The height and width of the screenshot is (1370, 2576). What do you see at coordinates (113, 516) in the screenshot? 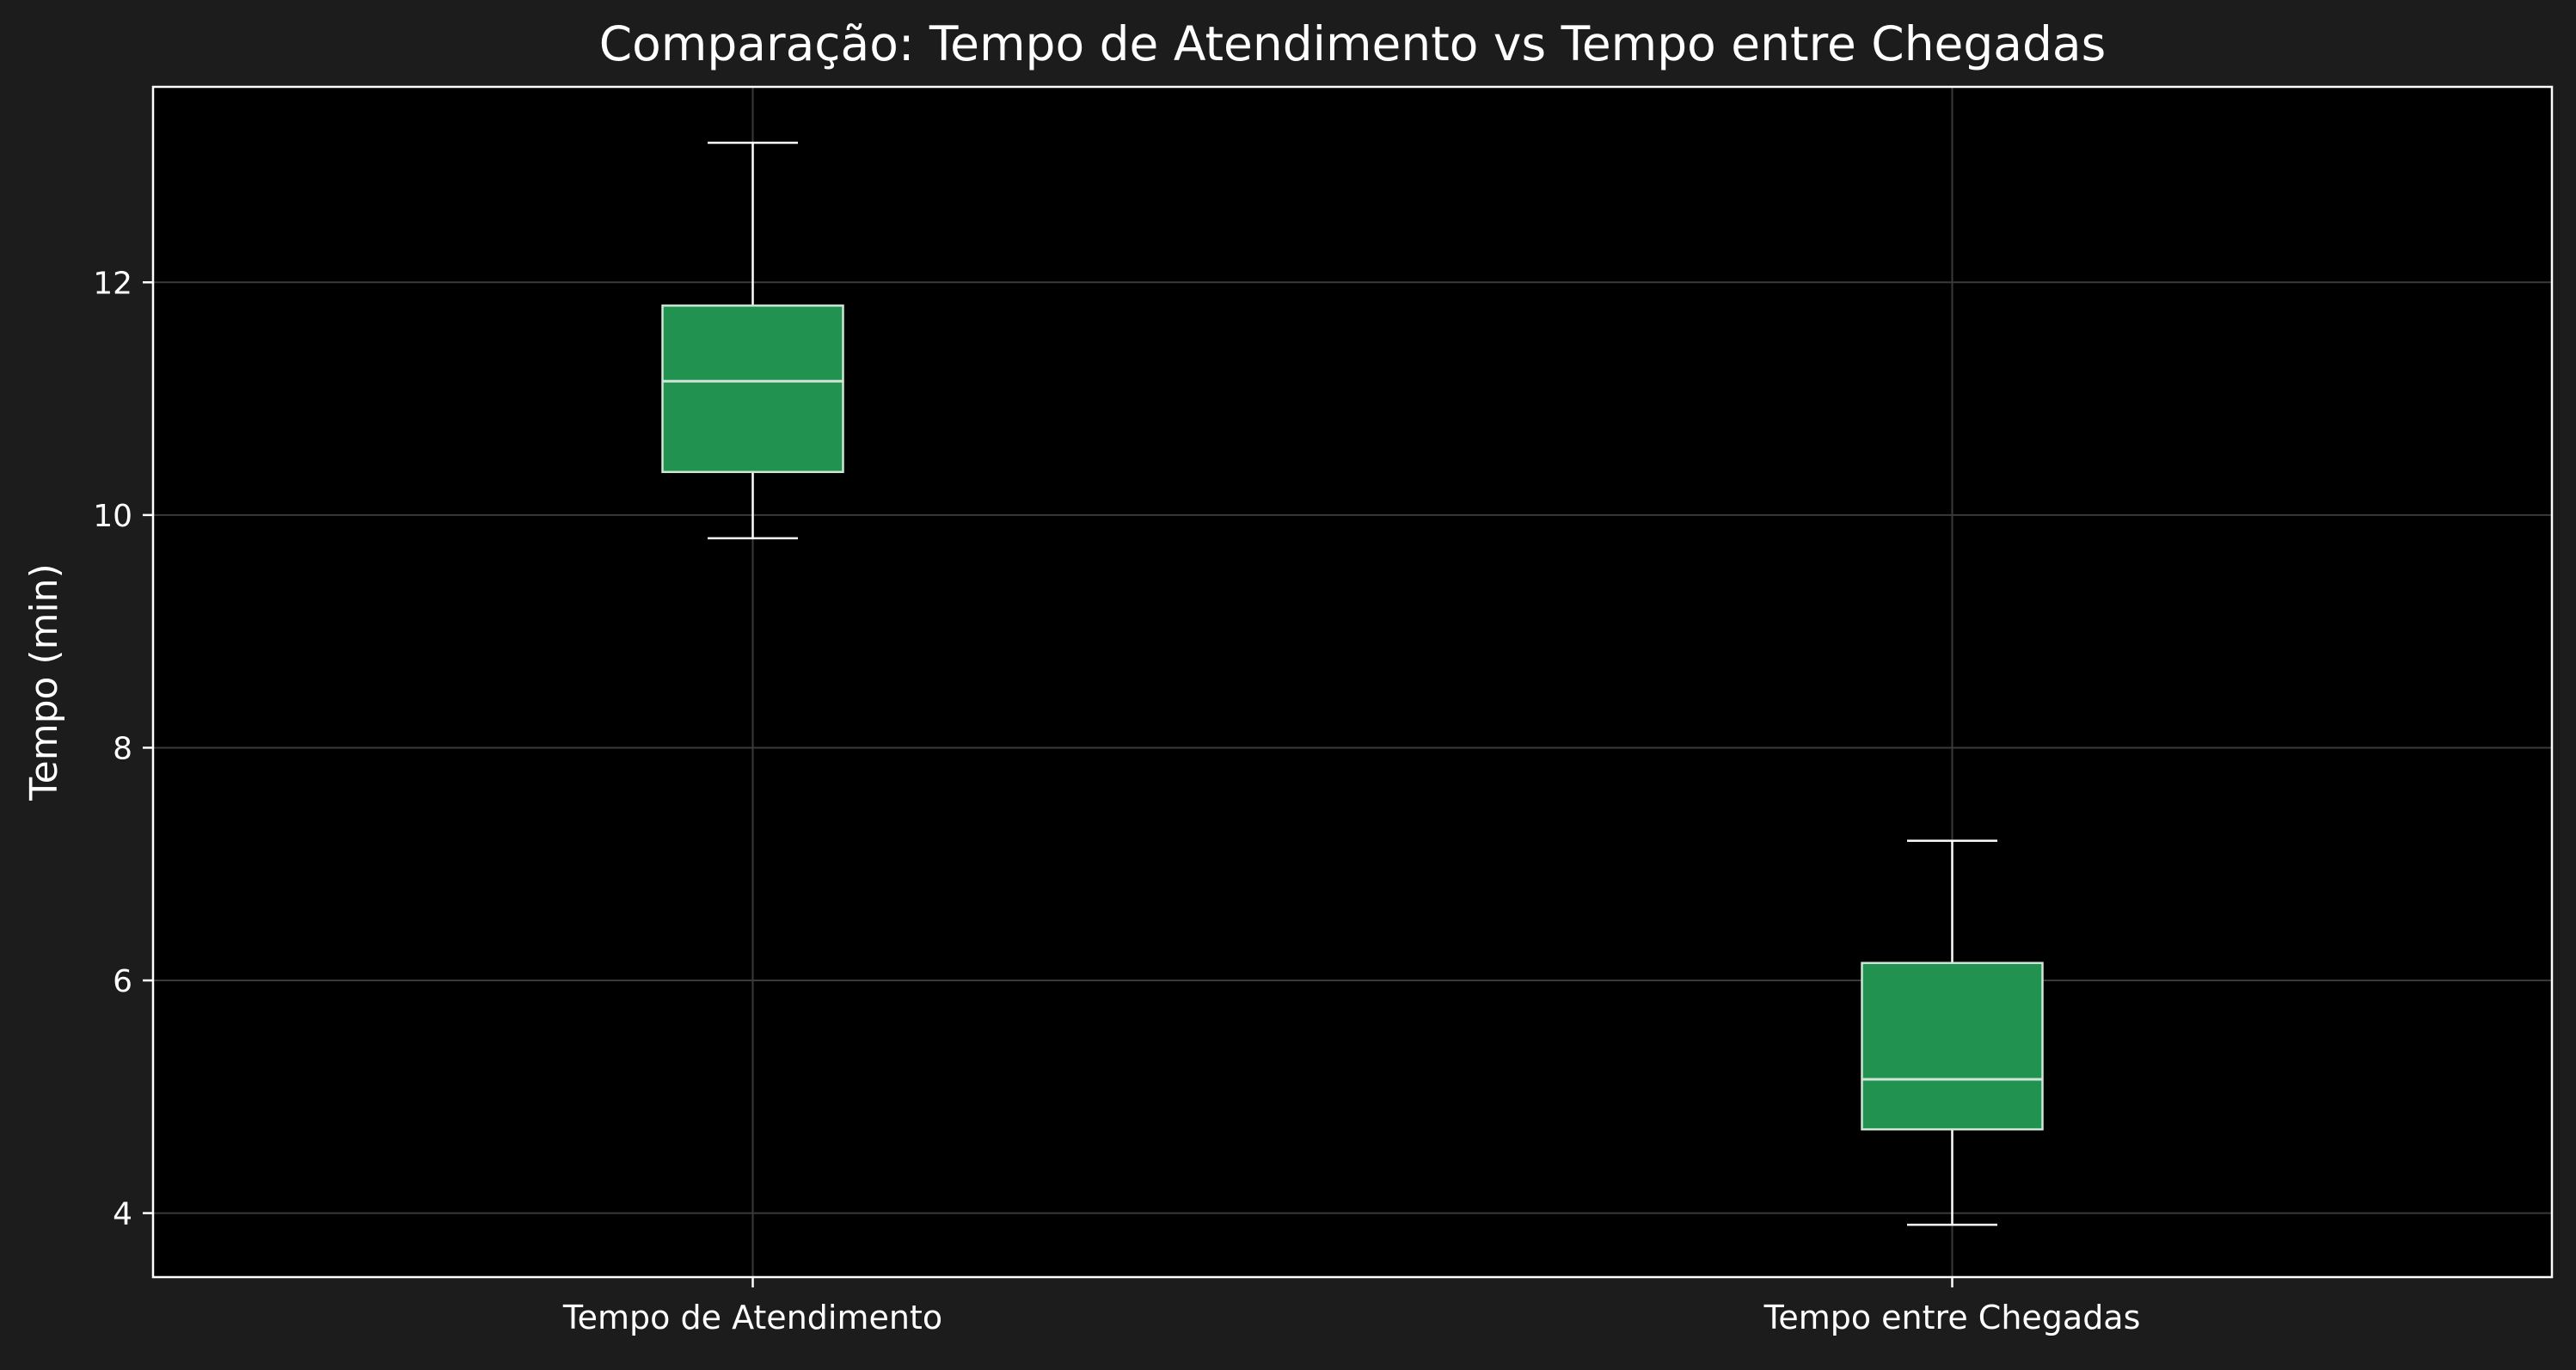
I see `y-tick-label: 10` at bounding box center [113, 516].